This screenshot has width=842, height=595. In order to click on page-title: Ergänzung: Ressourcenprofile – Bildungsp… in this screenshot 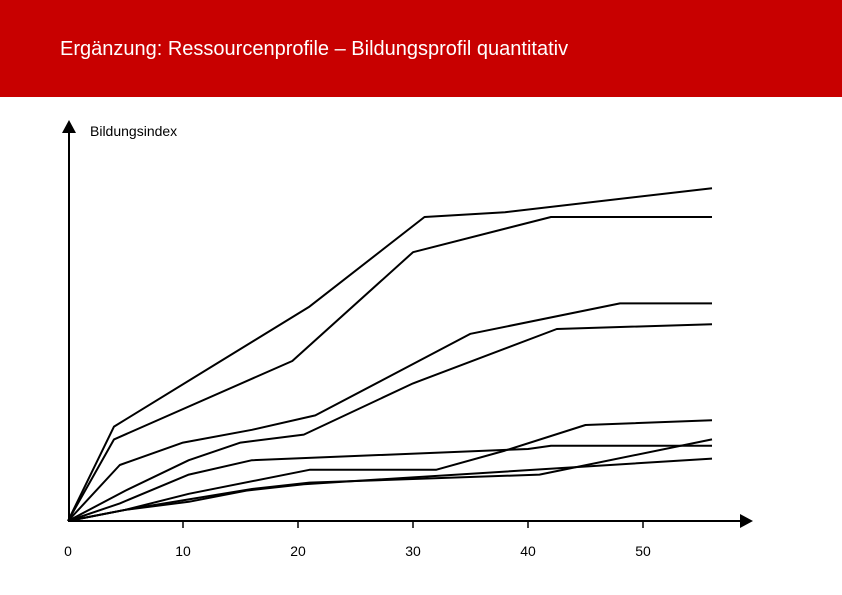, I will do `click(314, 49)`.